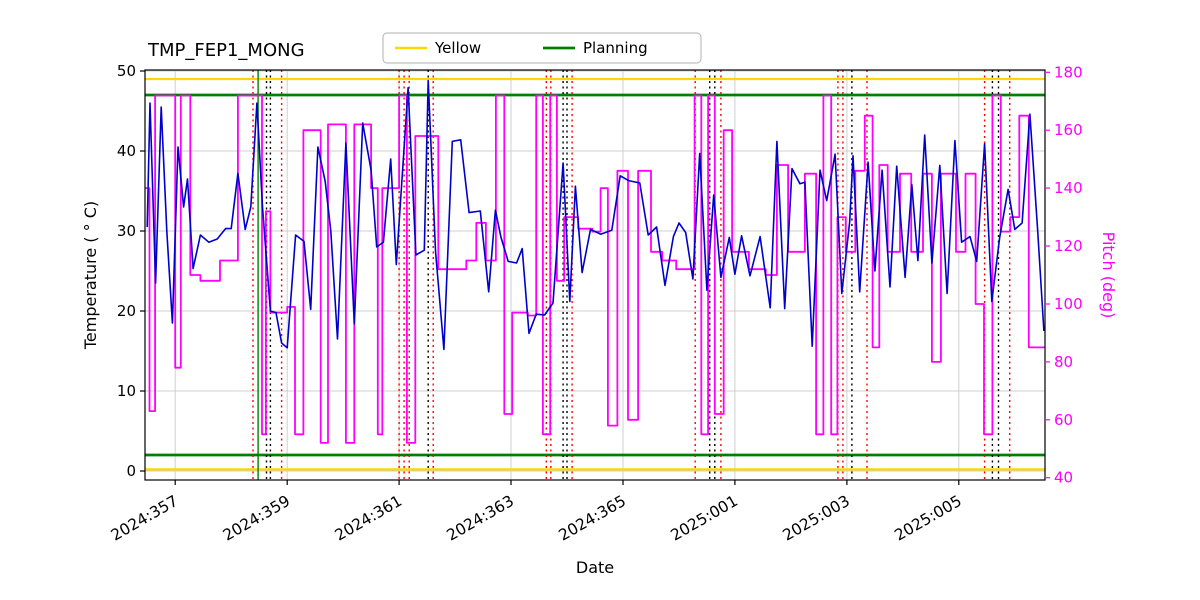  What do you see at coordinates (615, 48) in the screenshot?
I see `legend-label-planning: Planning` at bounding box center [615, 48].